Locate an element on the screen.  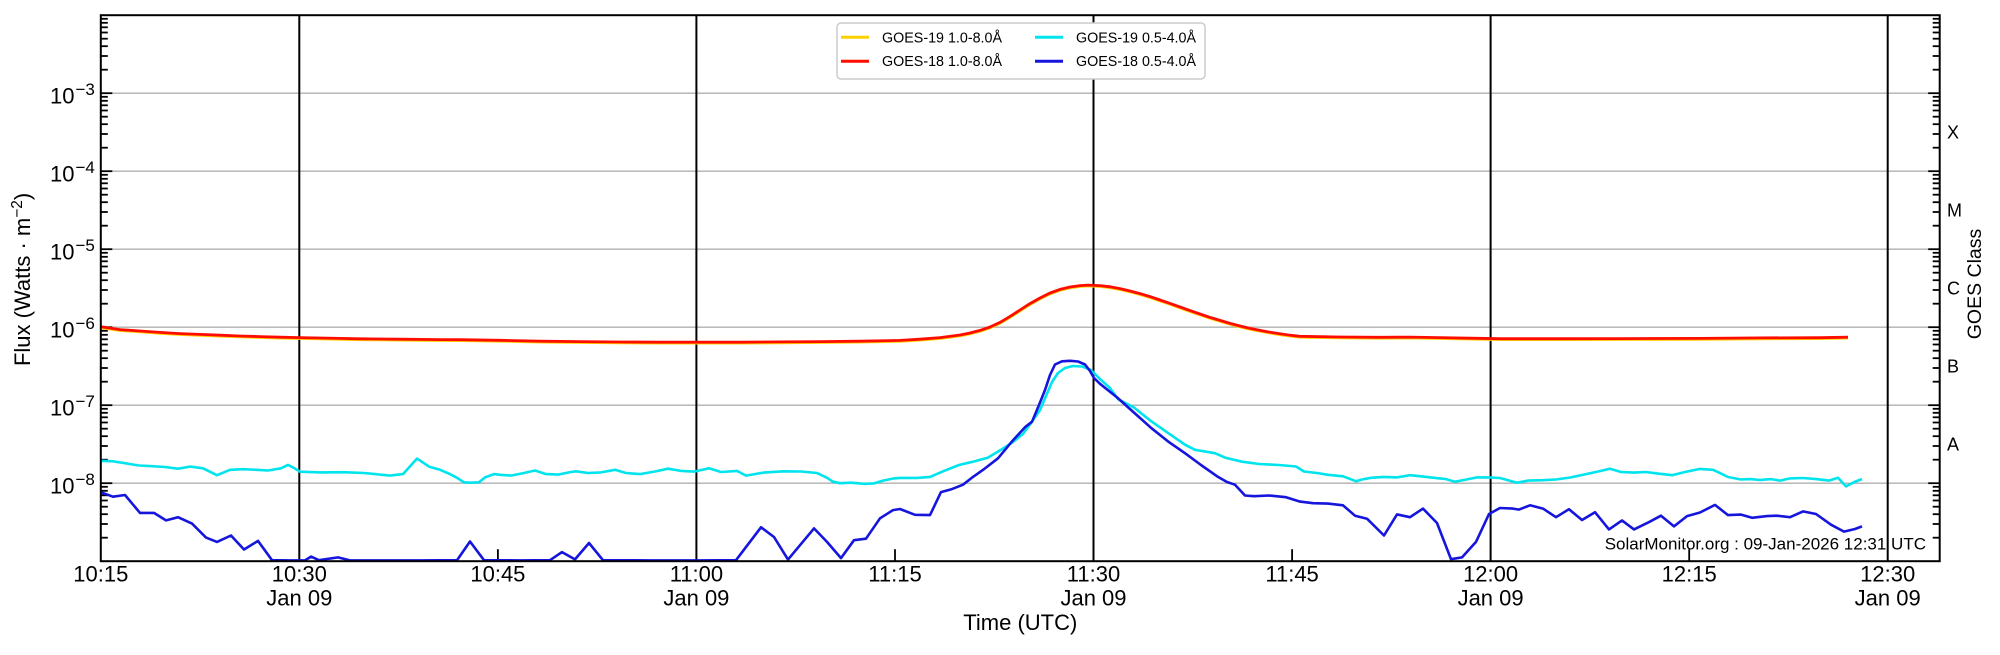
svg-text: −3 is located at coordinates (85, 89).